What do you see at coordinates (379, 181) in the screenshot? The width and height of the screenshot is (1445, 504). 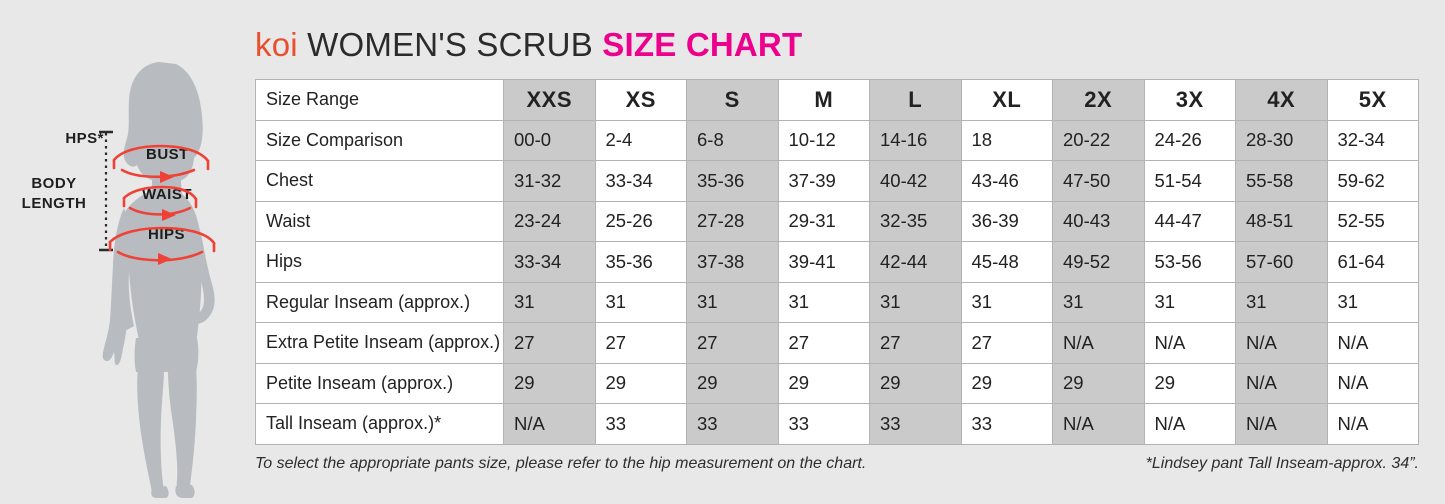 I see `row-label: Chest` at bounding box center [379, 181].